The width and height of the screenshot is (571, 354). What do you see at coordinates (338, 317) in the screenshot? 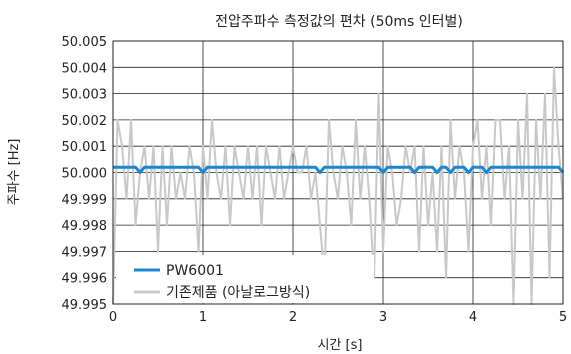
I see `x-tick-labels: 0 1 2 3 4 5` at bounding box center [338, 317].